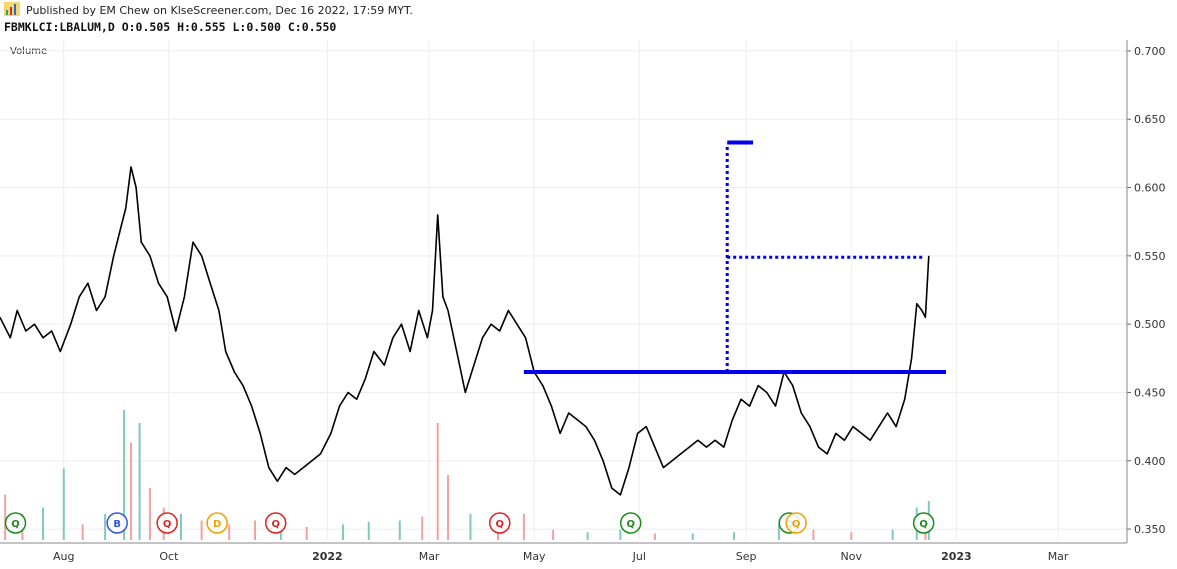 Image resolution: width=1177 pixels, height=569 pixels. I want to click on x-tick-label: Sep, so click(746, 556).